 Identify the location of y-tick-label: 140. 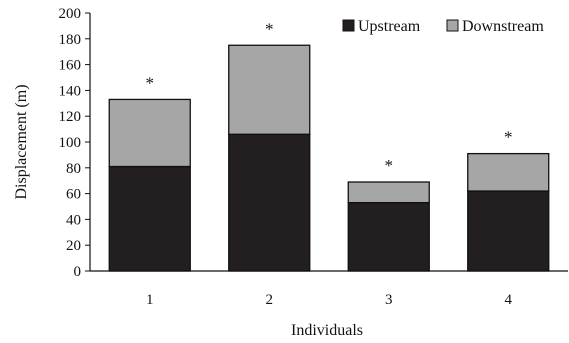
(70, 91).